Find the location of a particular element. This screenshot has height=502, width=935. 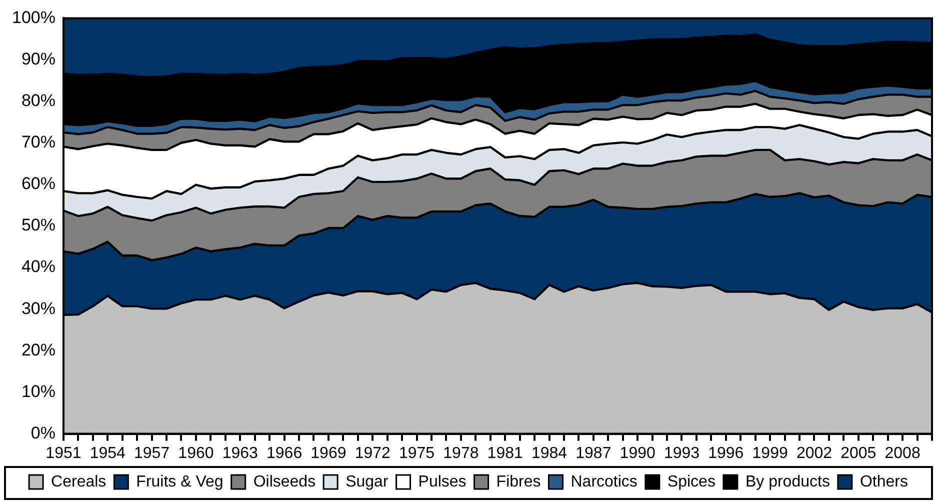

legend-label: Pulses is located at coordinates (442, 481).